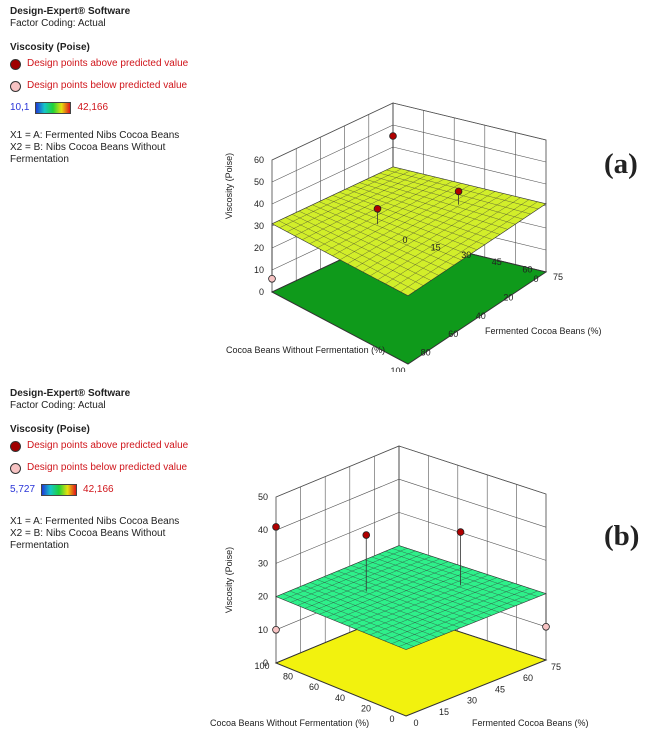 This screenshot has height=743, width=668. What do you see at coordinates (409, 299) in the screenshot?
I see `floor-plane` at bounding box center [409, 299].